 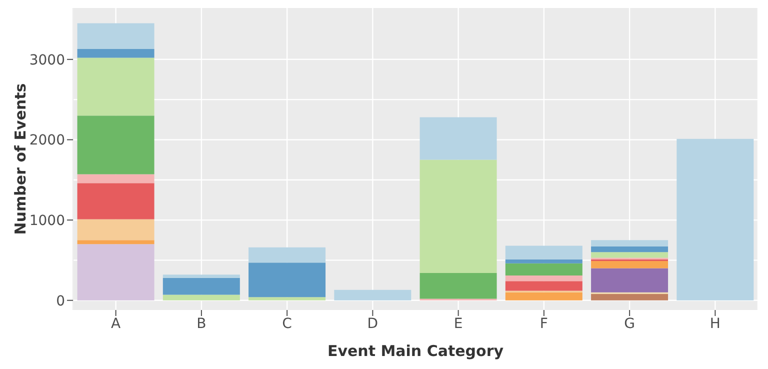 What do you see at coordinates (47, 221) in the screenshot?
I see `y-tick-label: 1000` at bounding box center [47, 221].